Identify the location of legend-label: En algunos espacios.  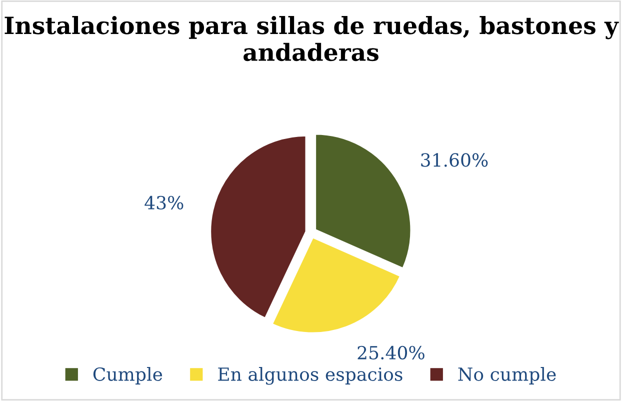
(310, 376).